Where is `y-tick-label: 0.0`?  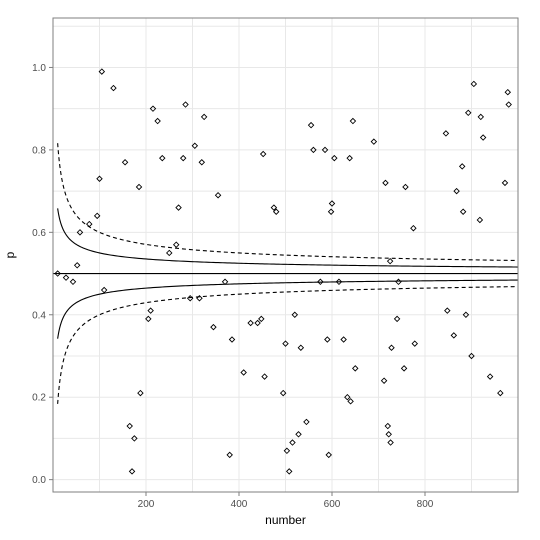
y-tick-label: 0.0 is located at coordinates (39, 480).